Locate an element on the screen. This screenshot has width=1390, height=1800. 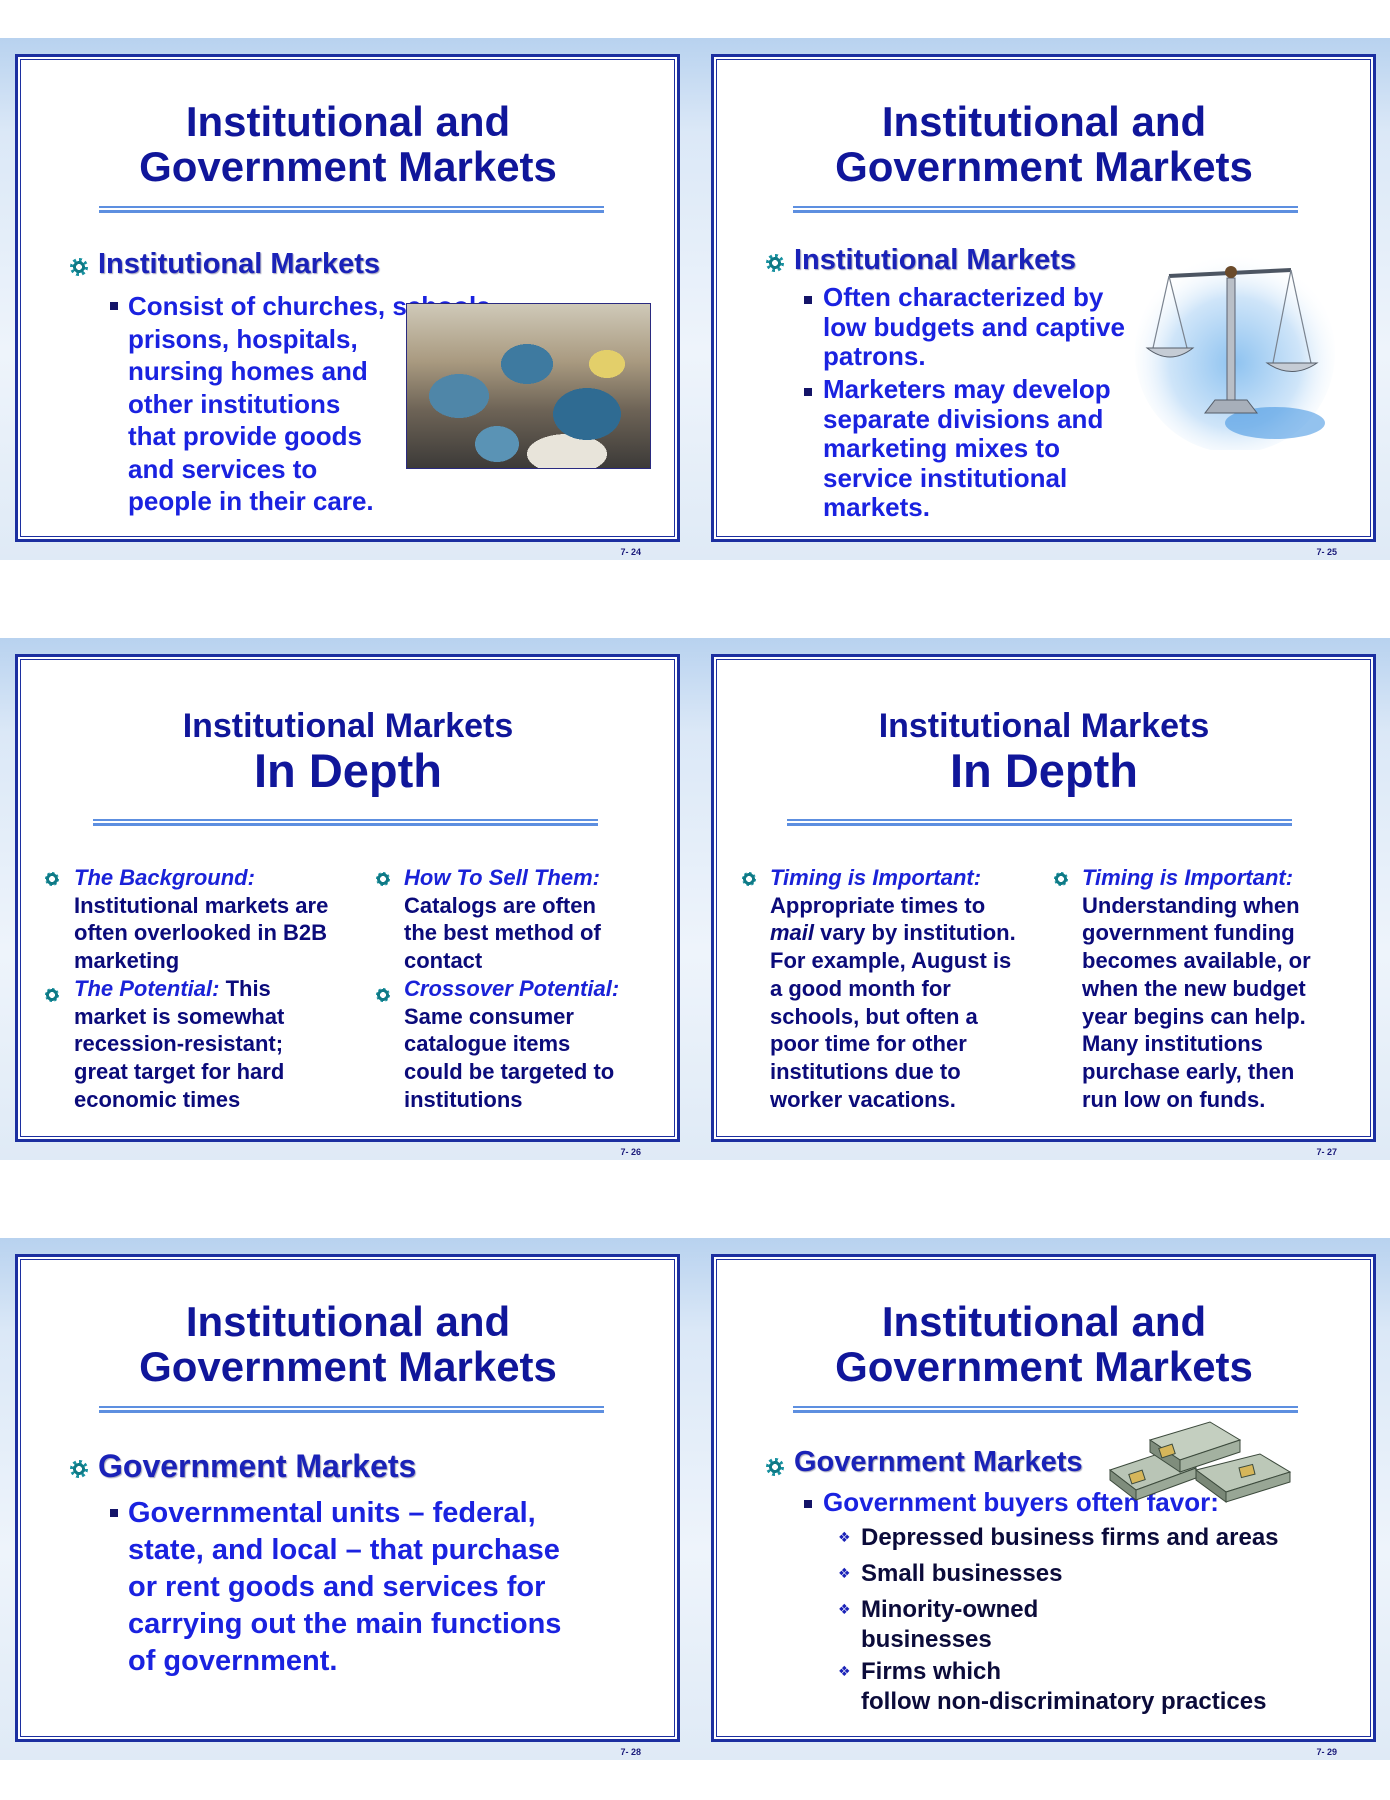
bullet-line: government funding is located at coordinates (1188, 933).